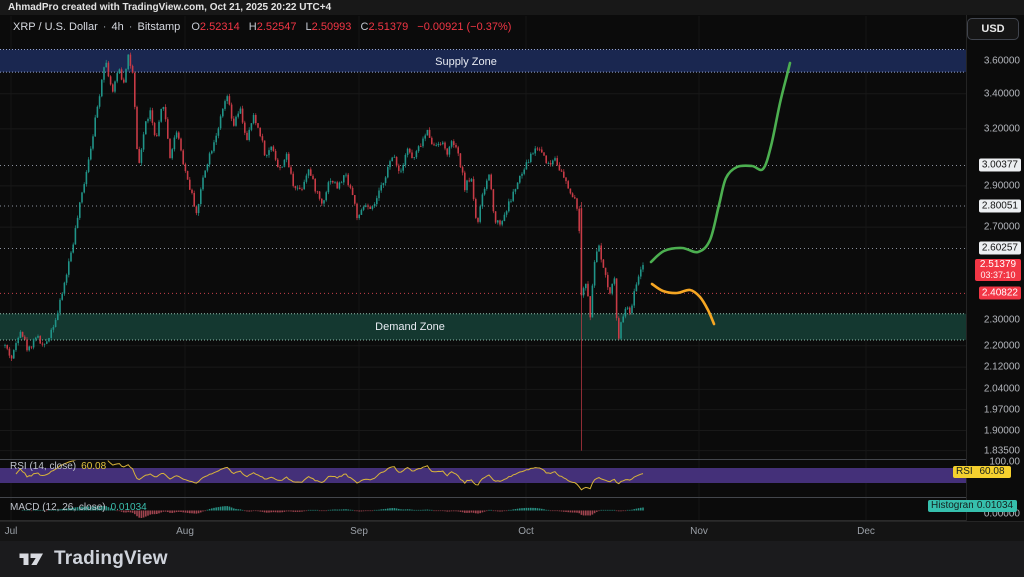 This screenshot has width=1024, height=577. Describe the element at coordinates (308, 27) in the screenshot. I see `low-label: L` at that location.